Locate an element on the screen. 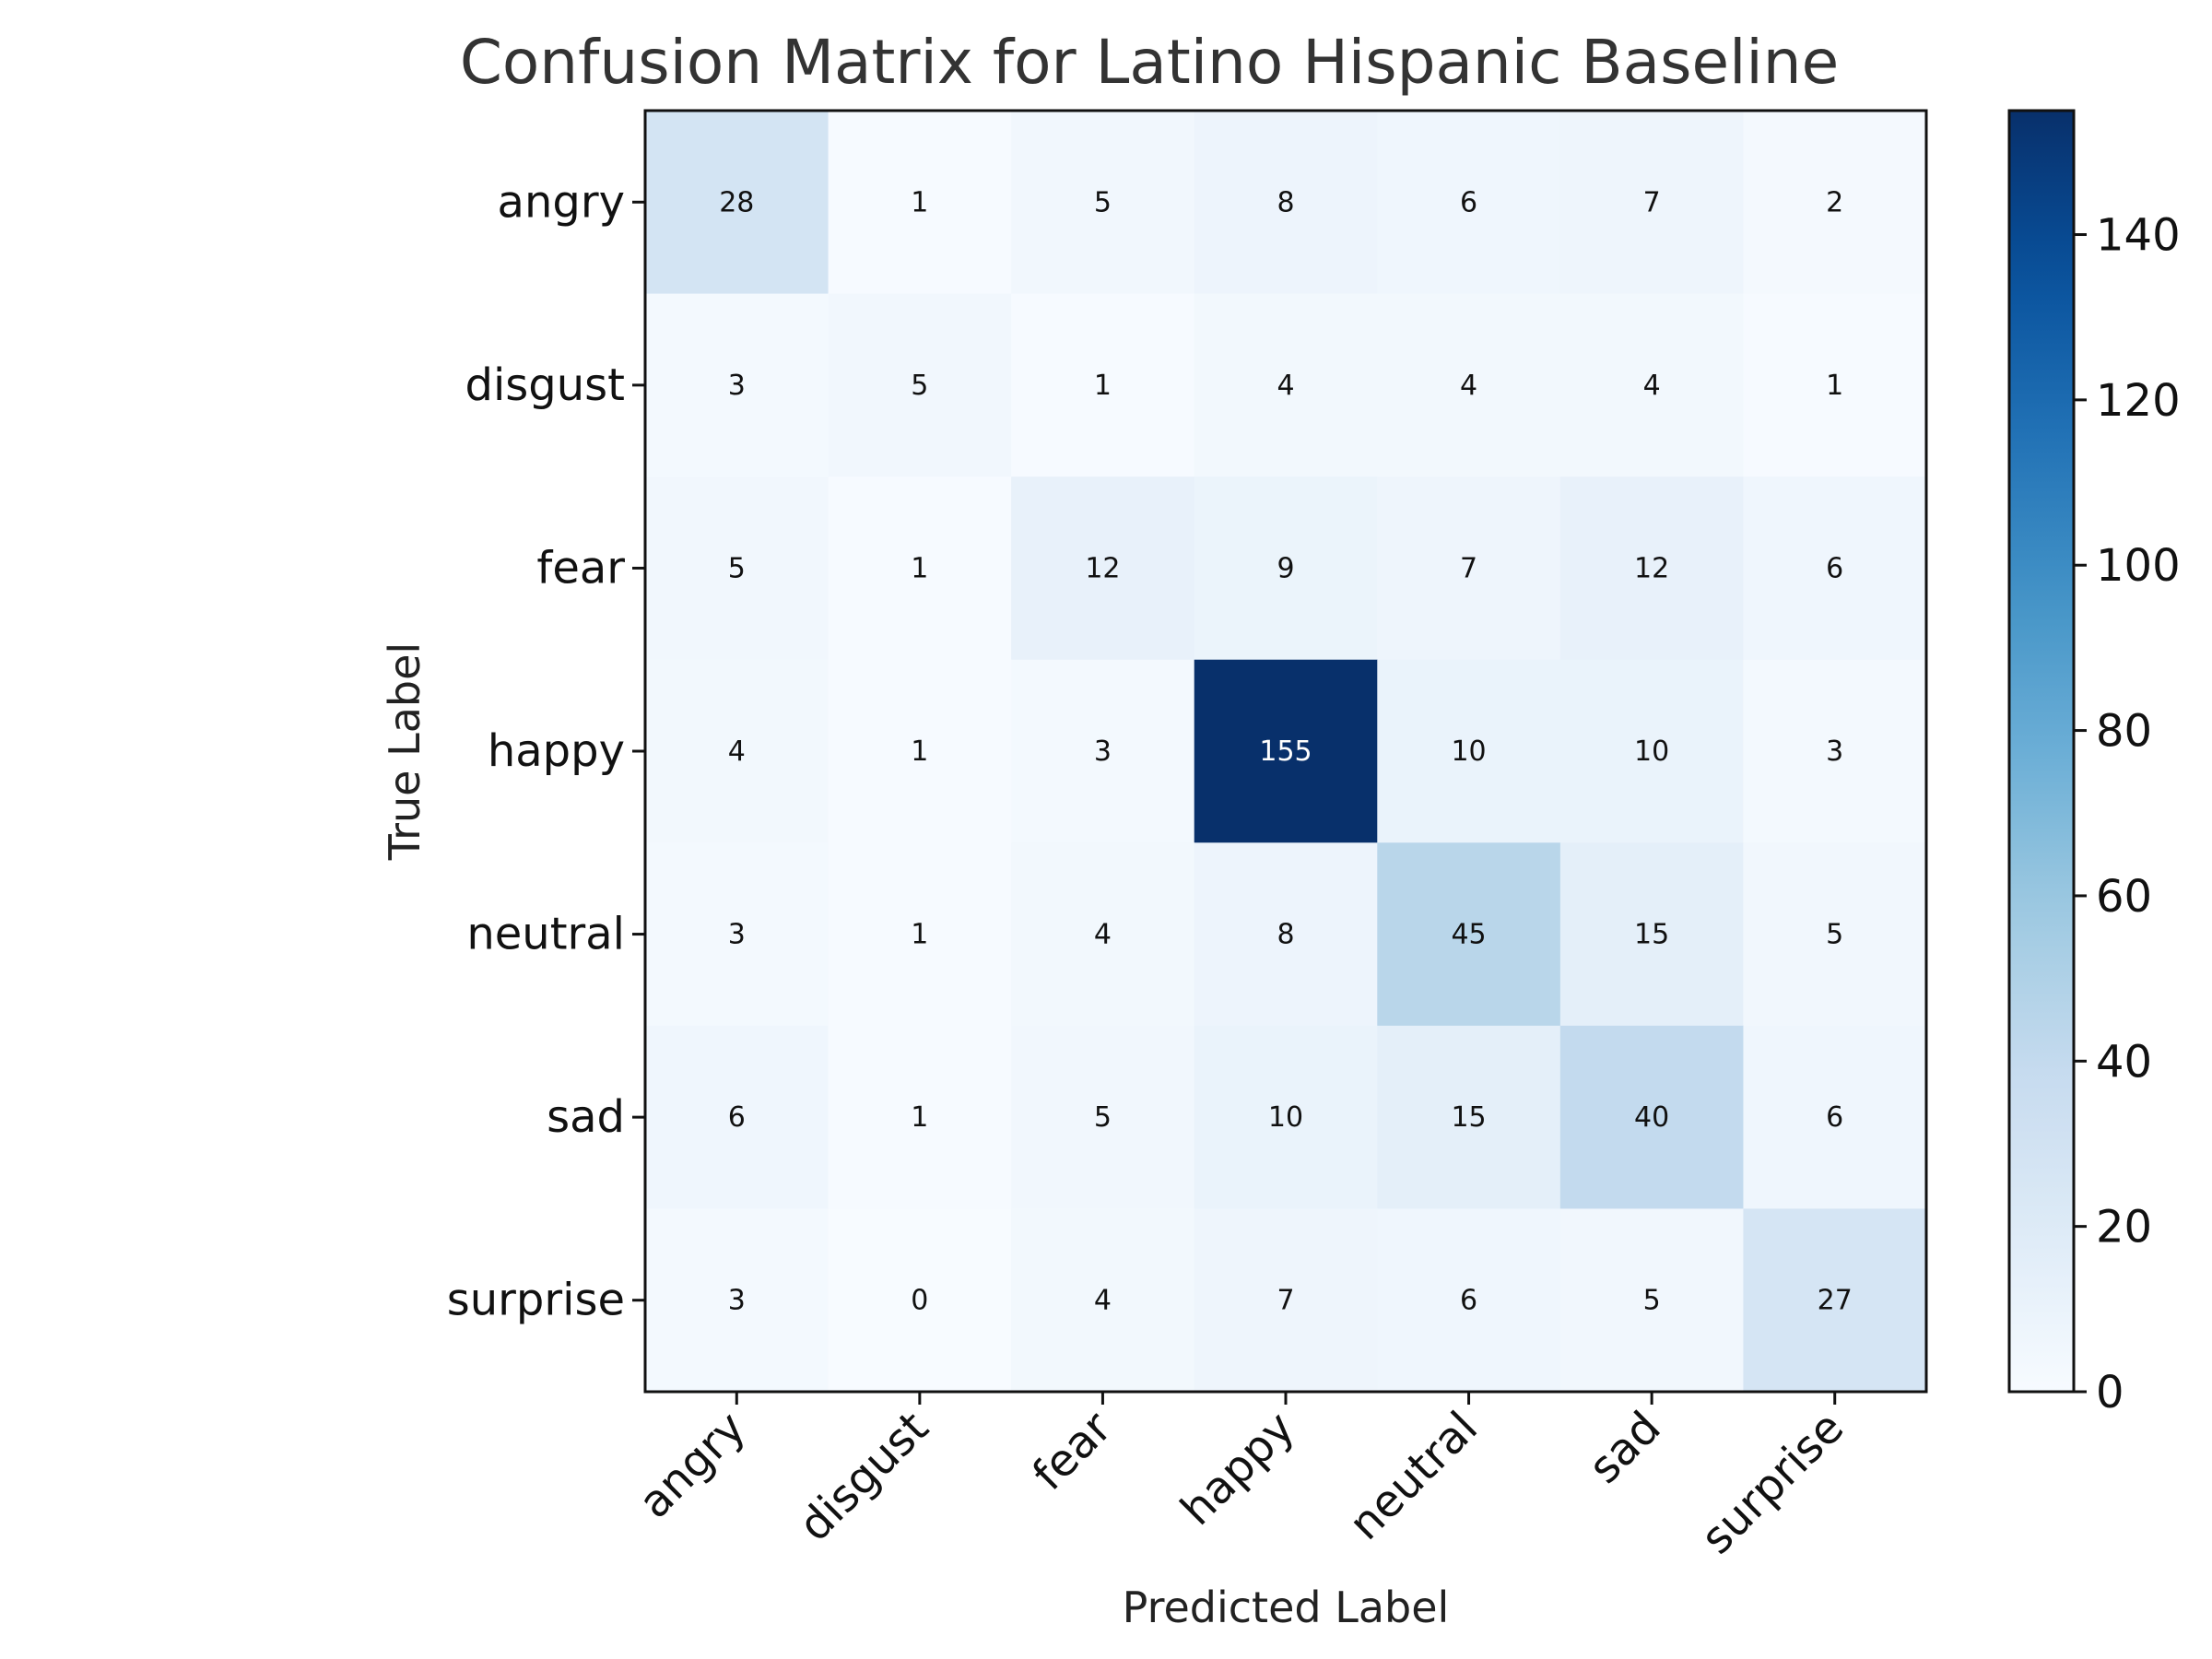 The height and width of the screenshot is (1659, 2212). colorbar-tick-label: 120 is located at coordinates (2138, 401).